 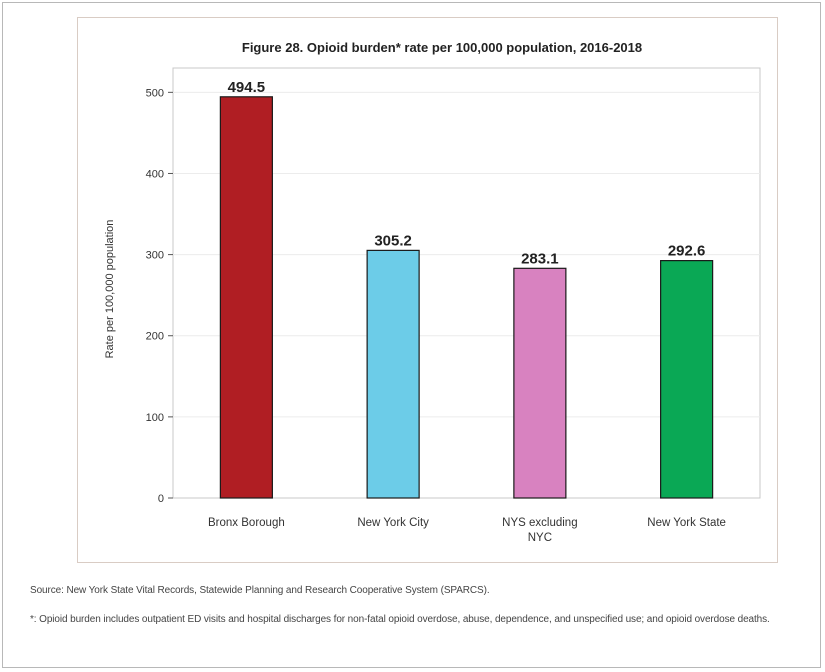 What do you see at coordinates (155, 93) in the screenshot?
I see `y-tick-label: 500` at bounding box center [155, 93].